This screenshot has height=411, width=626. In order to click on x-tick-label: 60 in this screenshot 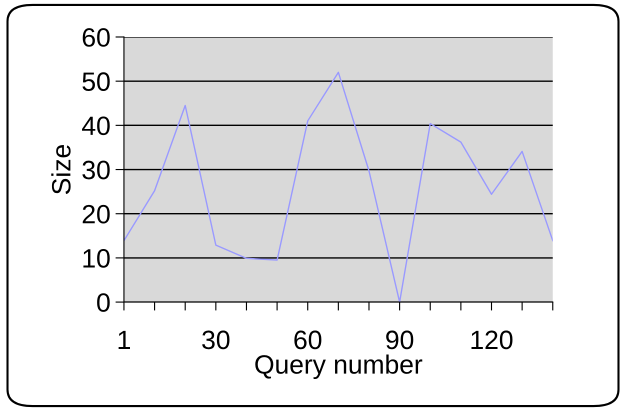, I will do `click(308, 340)`.